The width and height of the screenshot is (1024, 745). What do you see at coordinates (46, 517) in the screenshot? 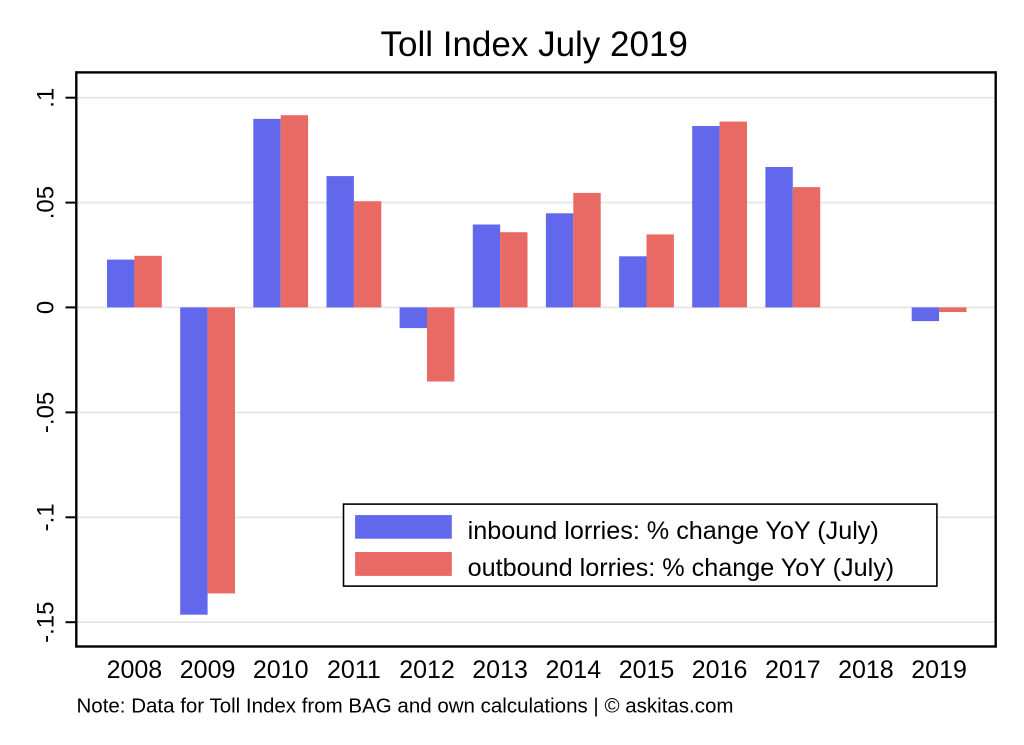
I see `svg-text: -.1` at bounding box center [46, 517].